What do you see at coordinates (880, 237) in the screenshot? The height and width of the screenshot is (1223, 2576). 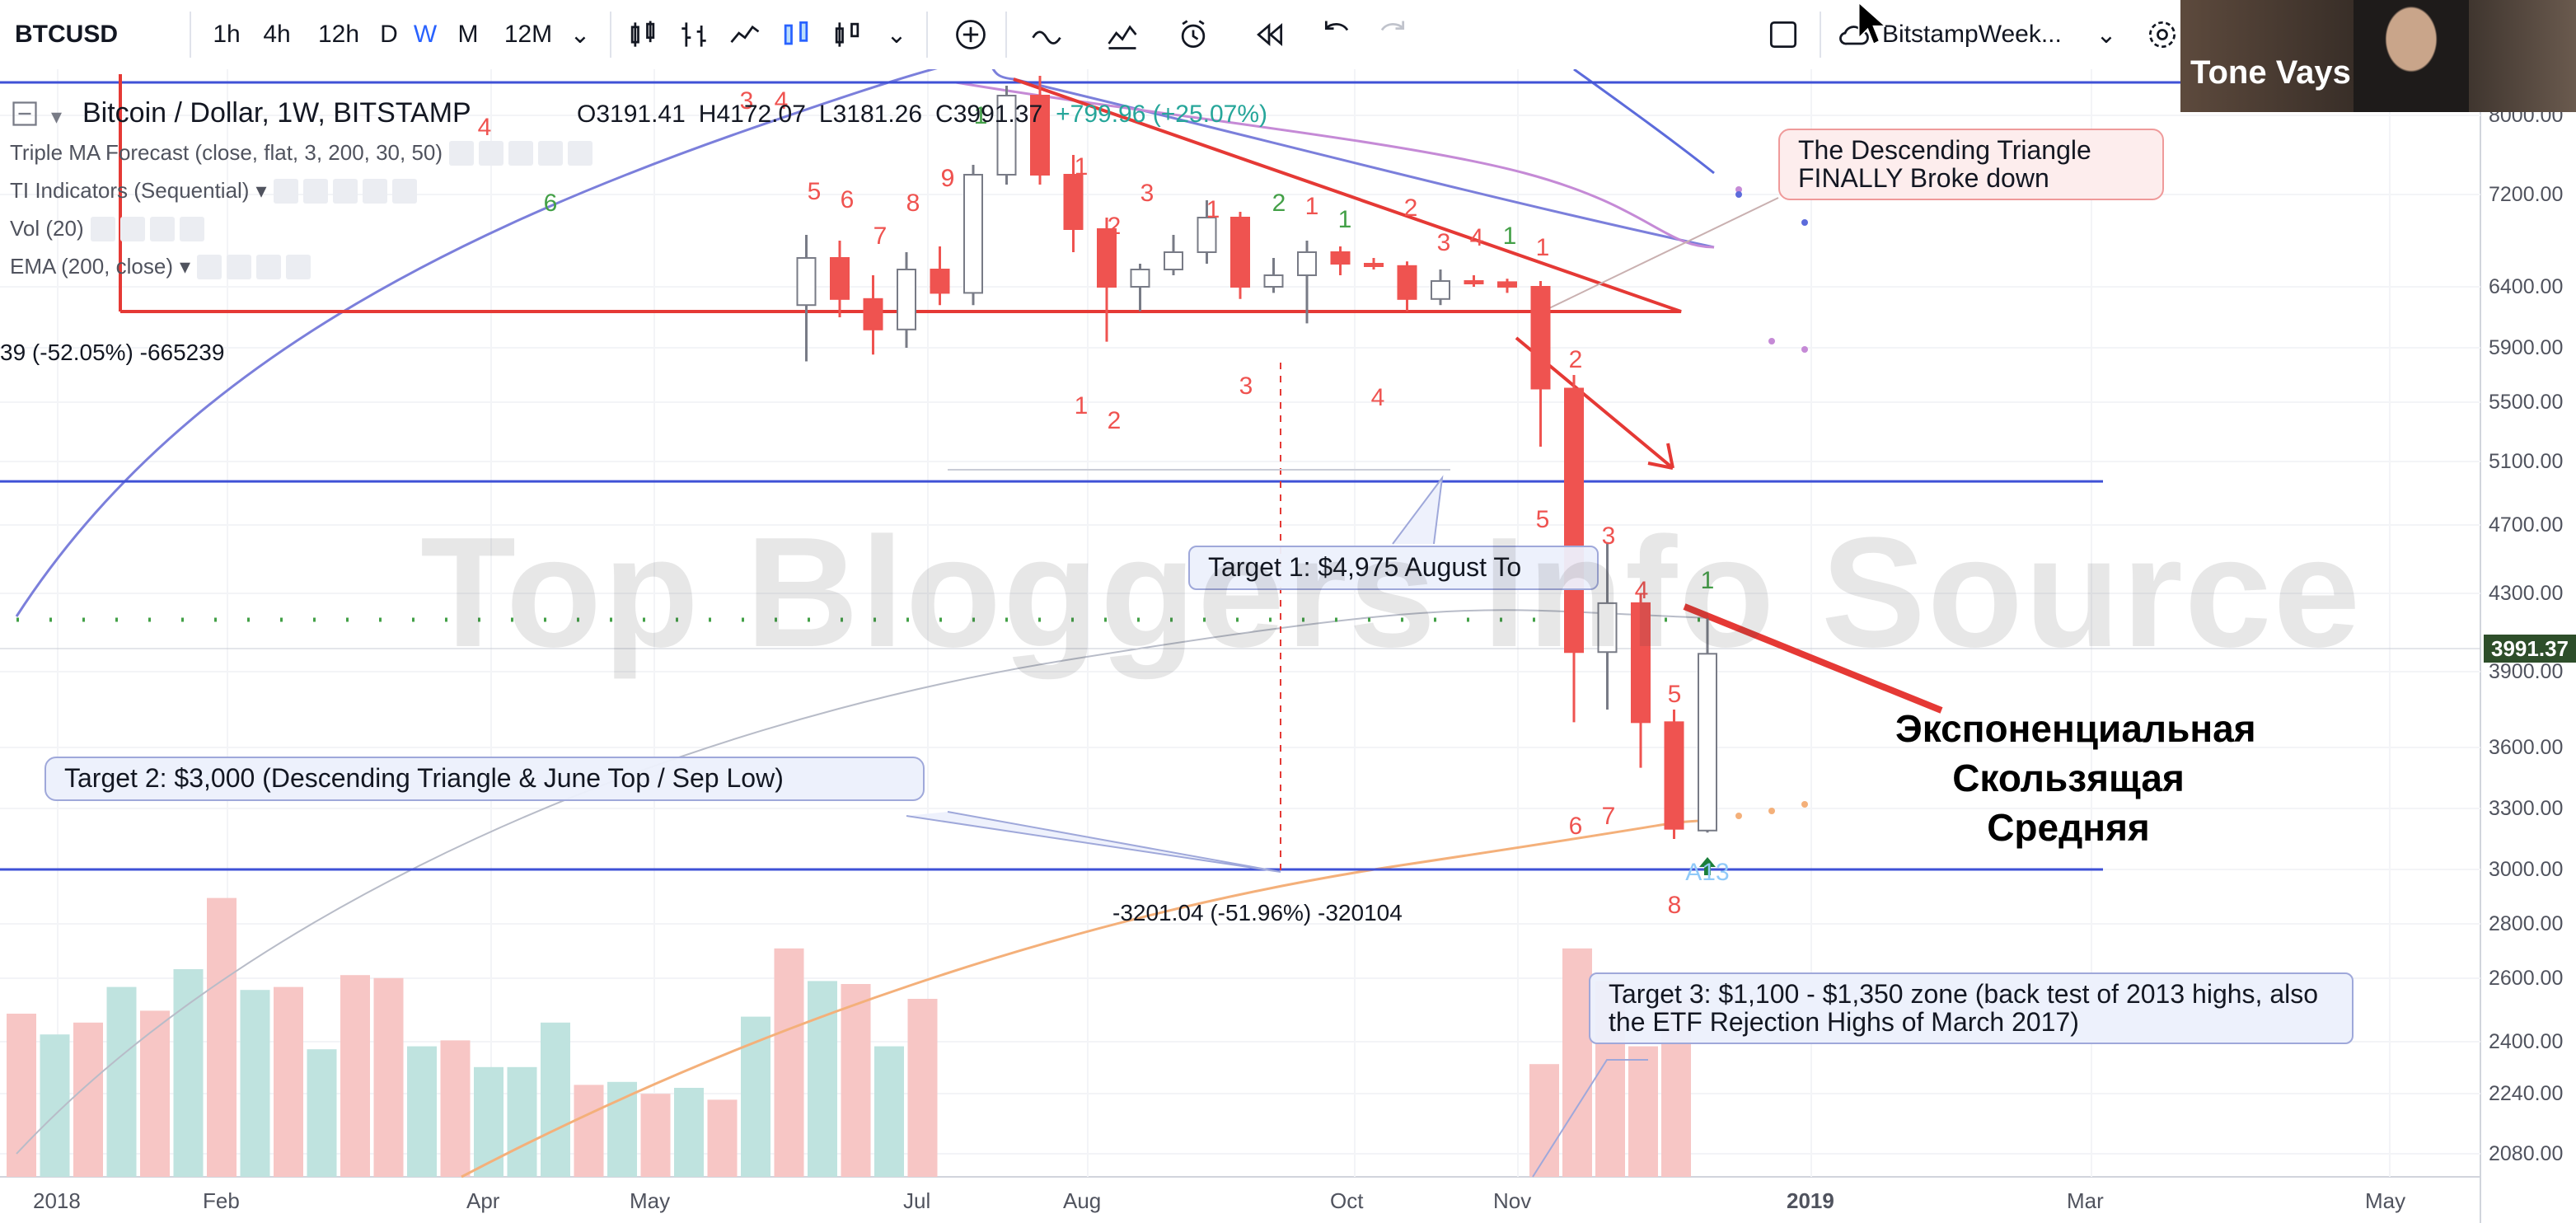 I see `sequential-count: 7` at bounding box center [880, 237].